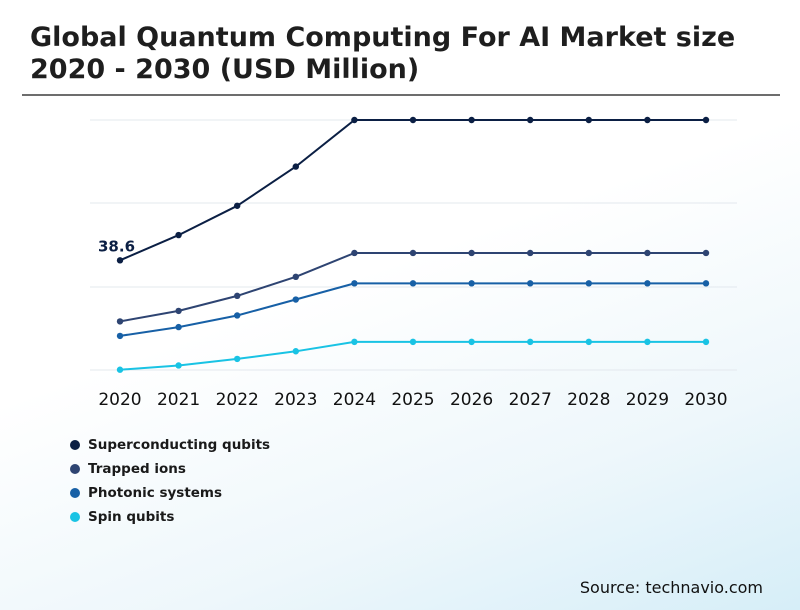  Describe the element at coordinates (178, 400) in the screenshot. I see `x-tick-label: 2021` at that location.